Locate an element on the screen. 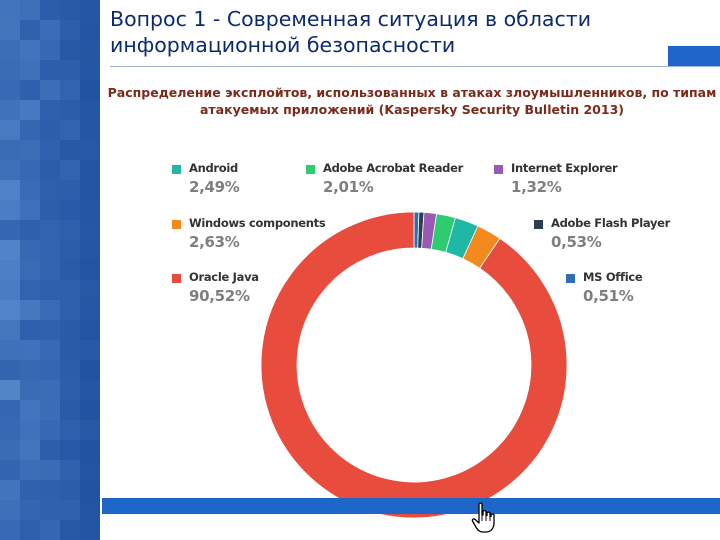 The width and height of the screenshot is (720, 540). bottom-accent-bar is located at coordinates (411, 506).